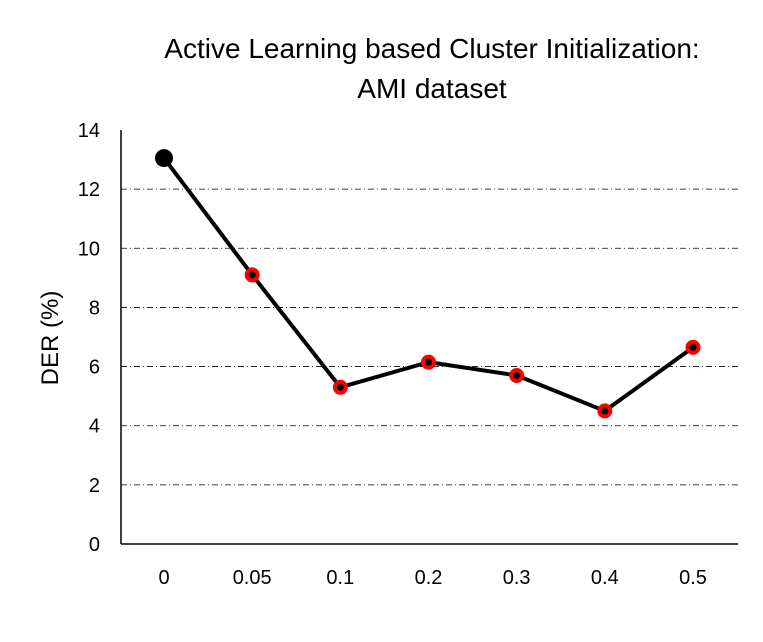 The image size is (763, 642). Describe the element at coordinates (94, 427) in the screenshot. I see `y-tick-label: 4` at that location.